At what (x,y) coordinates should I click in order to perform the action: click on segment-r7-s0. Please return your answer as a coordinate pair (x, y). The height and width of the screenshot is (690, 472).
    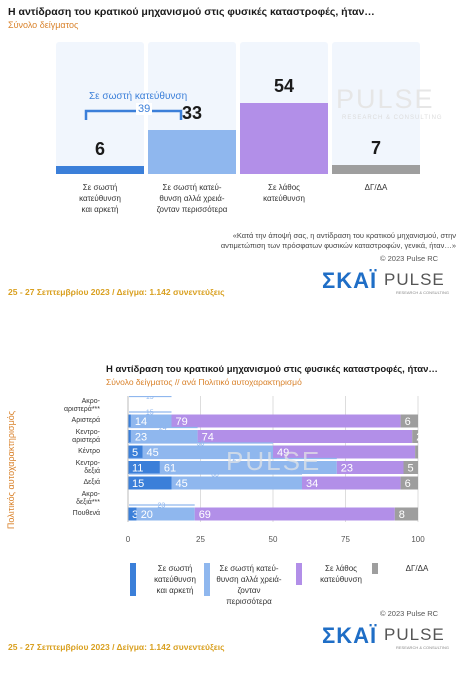
    Looking at the image, I should click on (132, 514).